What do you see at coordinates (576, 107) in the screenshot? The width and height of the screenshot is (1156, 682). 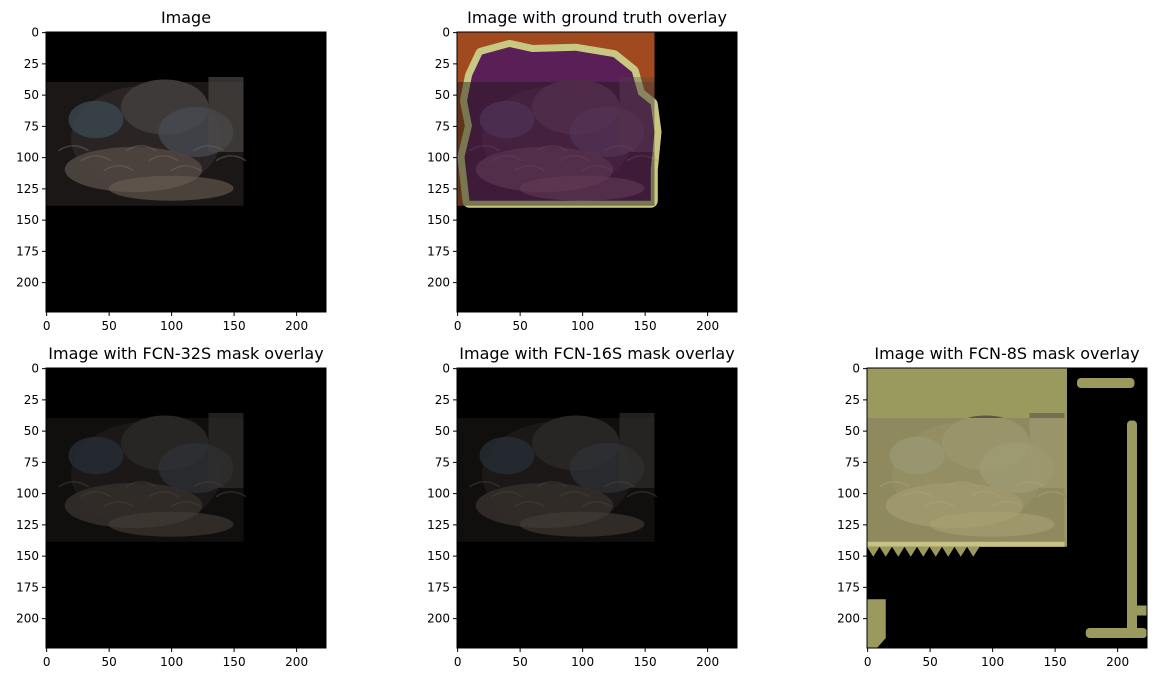 I see `cat-head` at bounding box center [576, 107].